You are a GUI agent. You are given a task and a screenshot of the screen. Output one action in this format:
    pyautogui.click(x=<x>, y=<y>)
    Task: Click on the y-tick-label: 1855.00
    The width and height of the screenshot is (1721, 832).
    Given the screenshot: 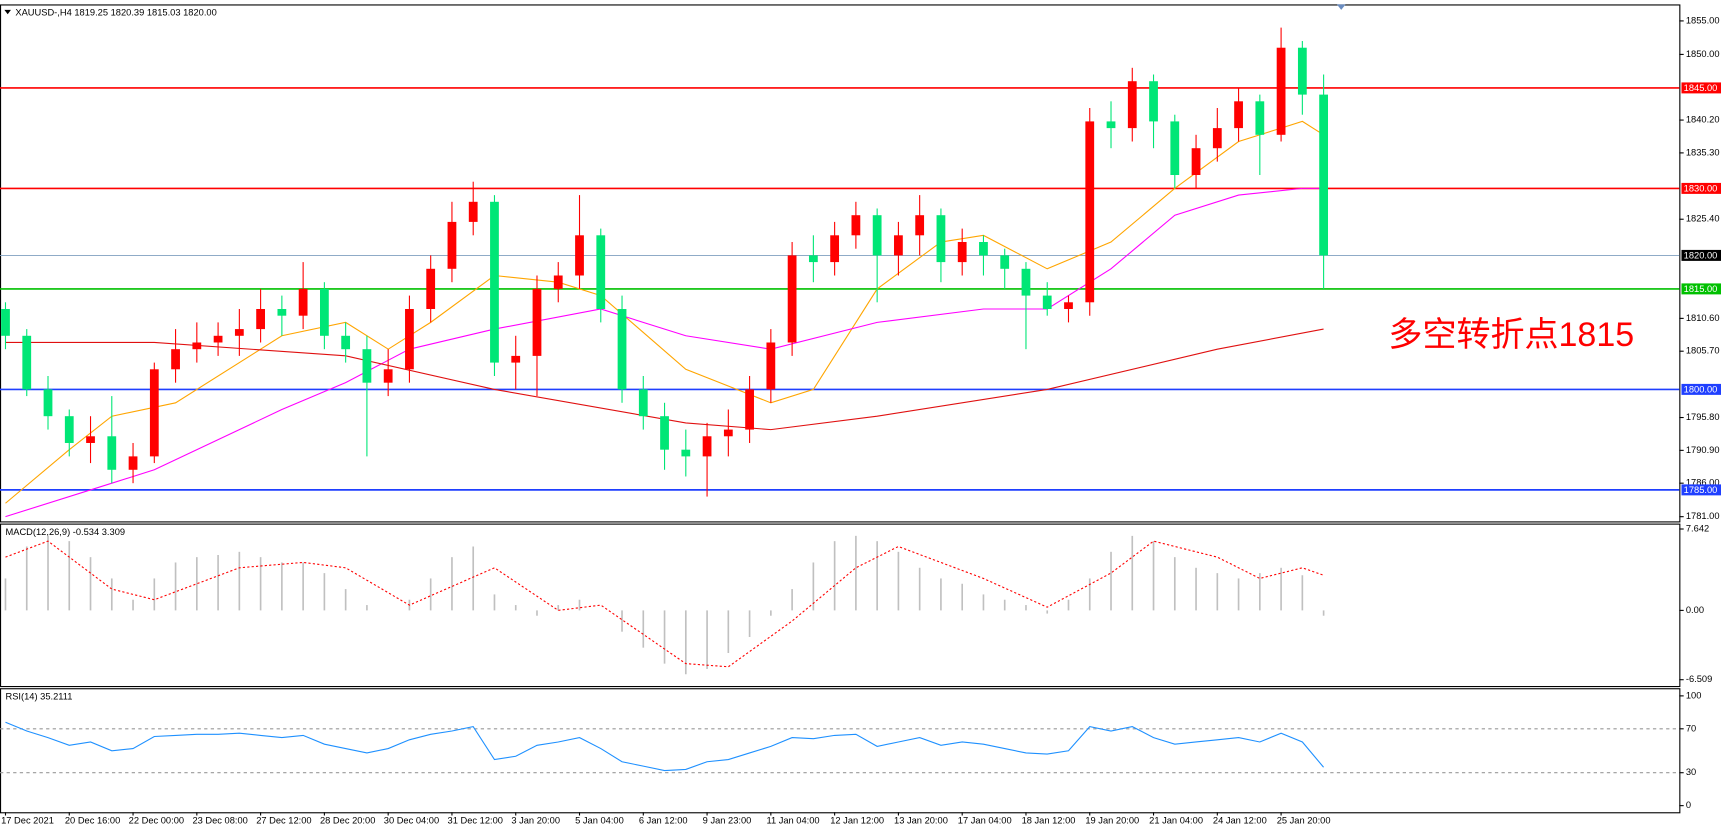 What is the action you would take?
    pyautogui.click(x=1703, y=20)
    